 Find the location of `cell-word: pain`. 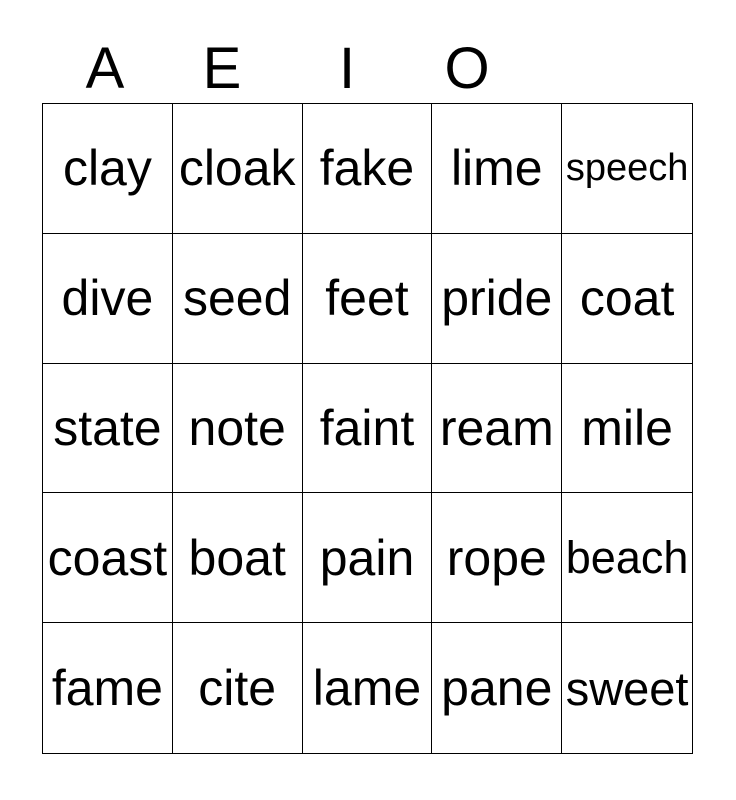

cell-word: pain is located at coordinates (367, 557).